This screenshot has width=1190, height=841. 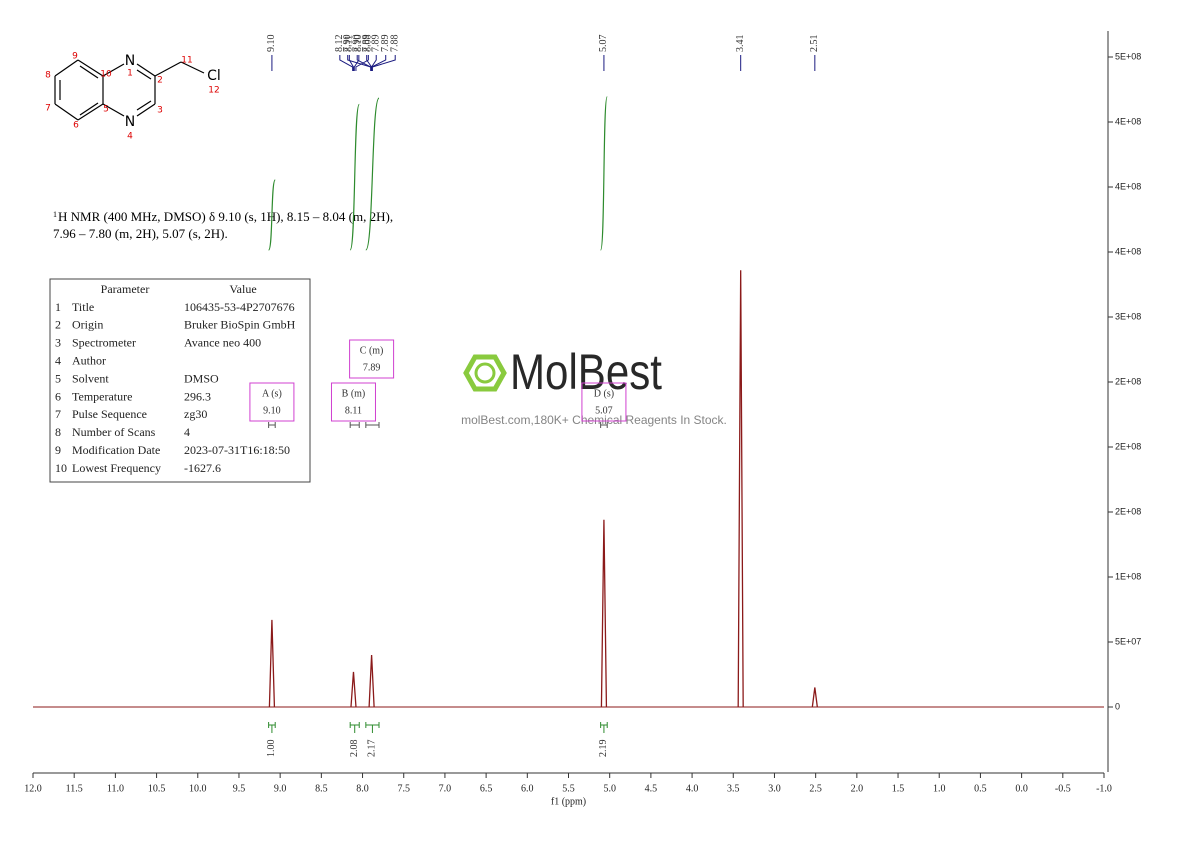 I want to click on atom-number: 10, so click(x=106, y=75).